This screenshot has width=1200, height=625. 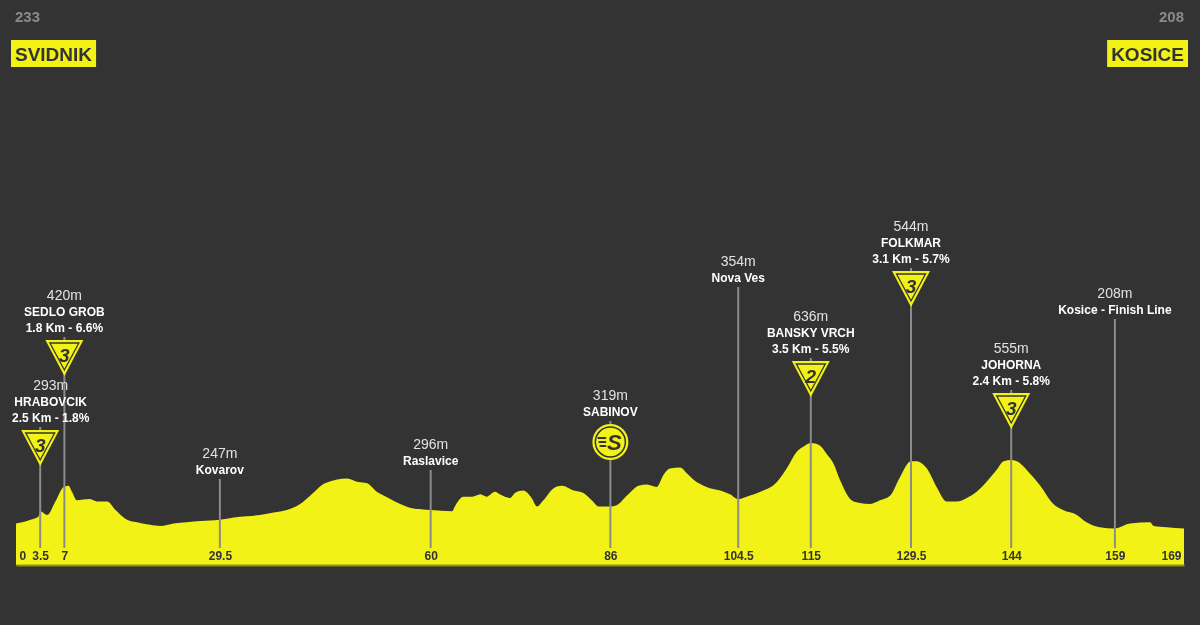 What do you see at coordinates (1115, 556) in the screenshot?
I see `x-tick-label: 159` at bounding box center [1115, 556].